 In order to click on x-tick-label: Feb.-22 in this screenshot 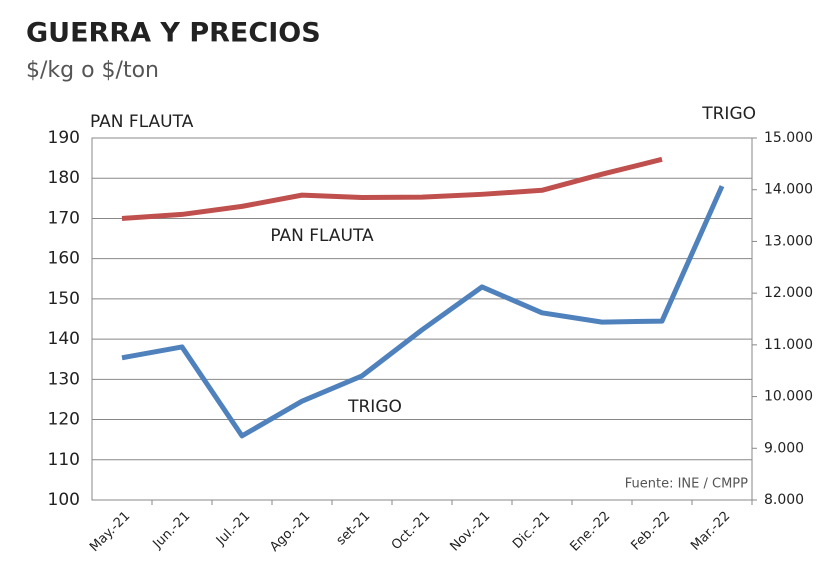, I will do `click(650, 531)`.